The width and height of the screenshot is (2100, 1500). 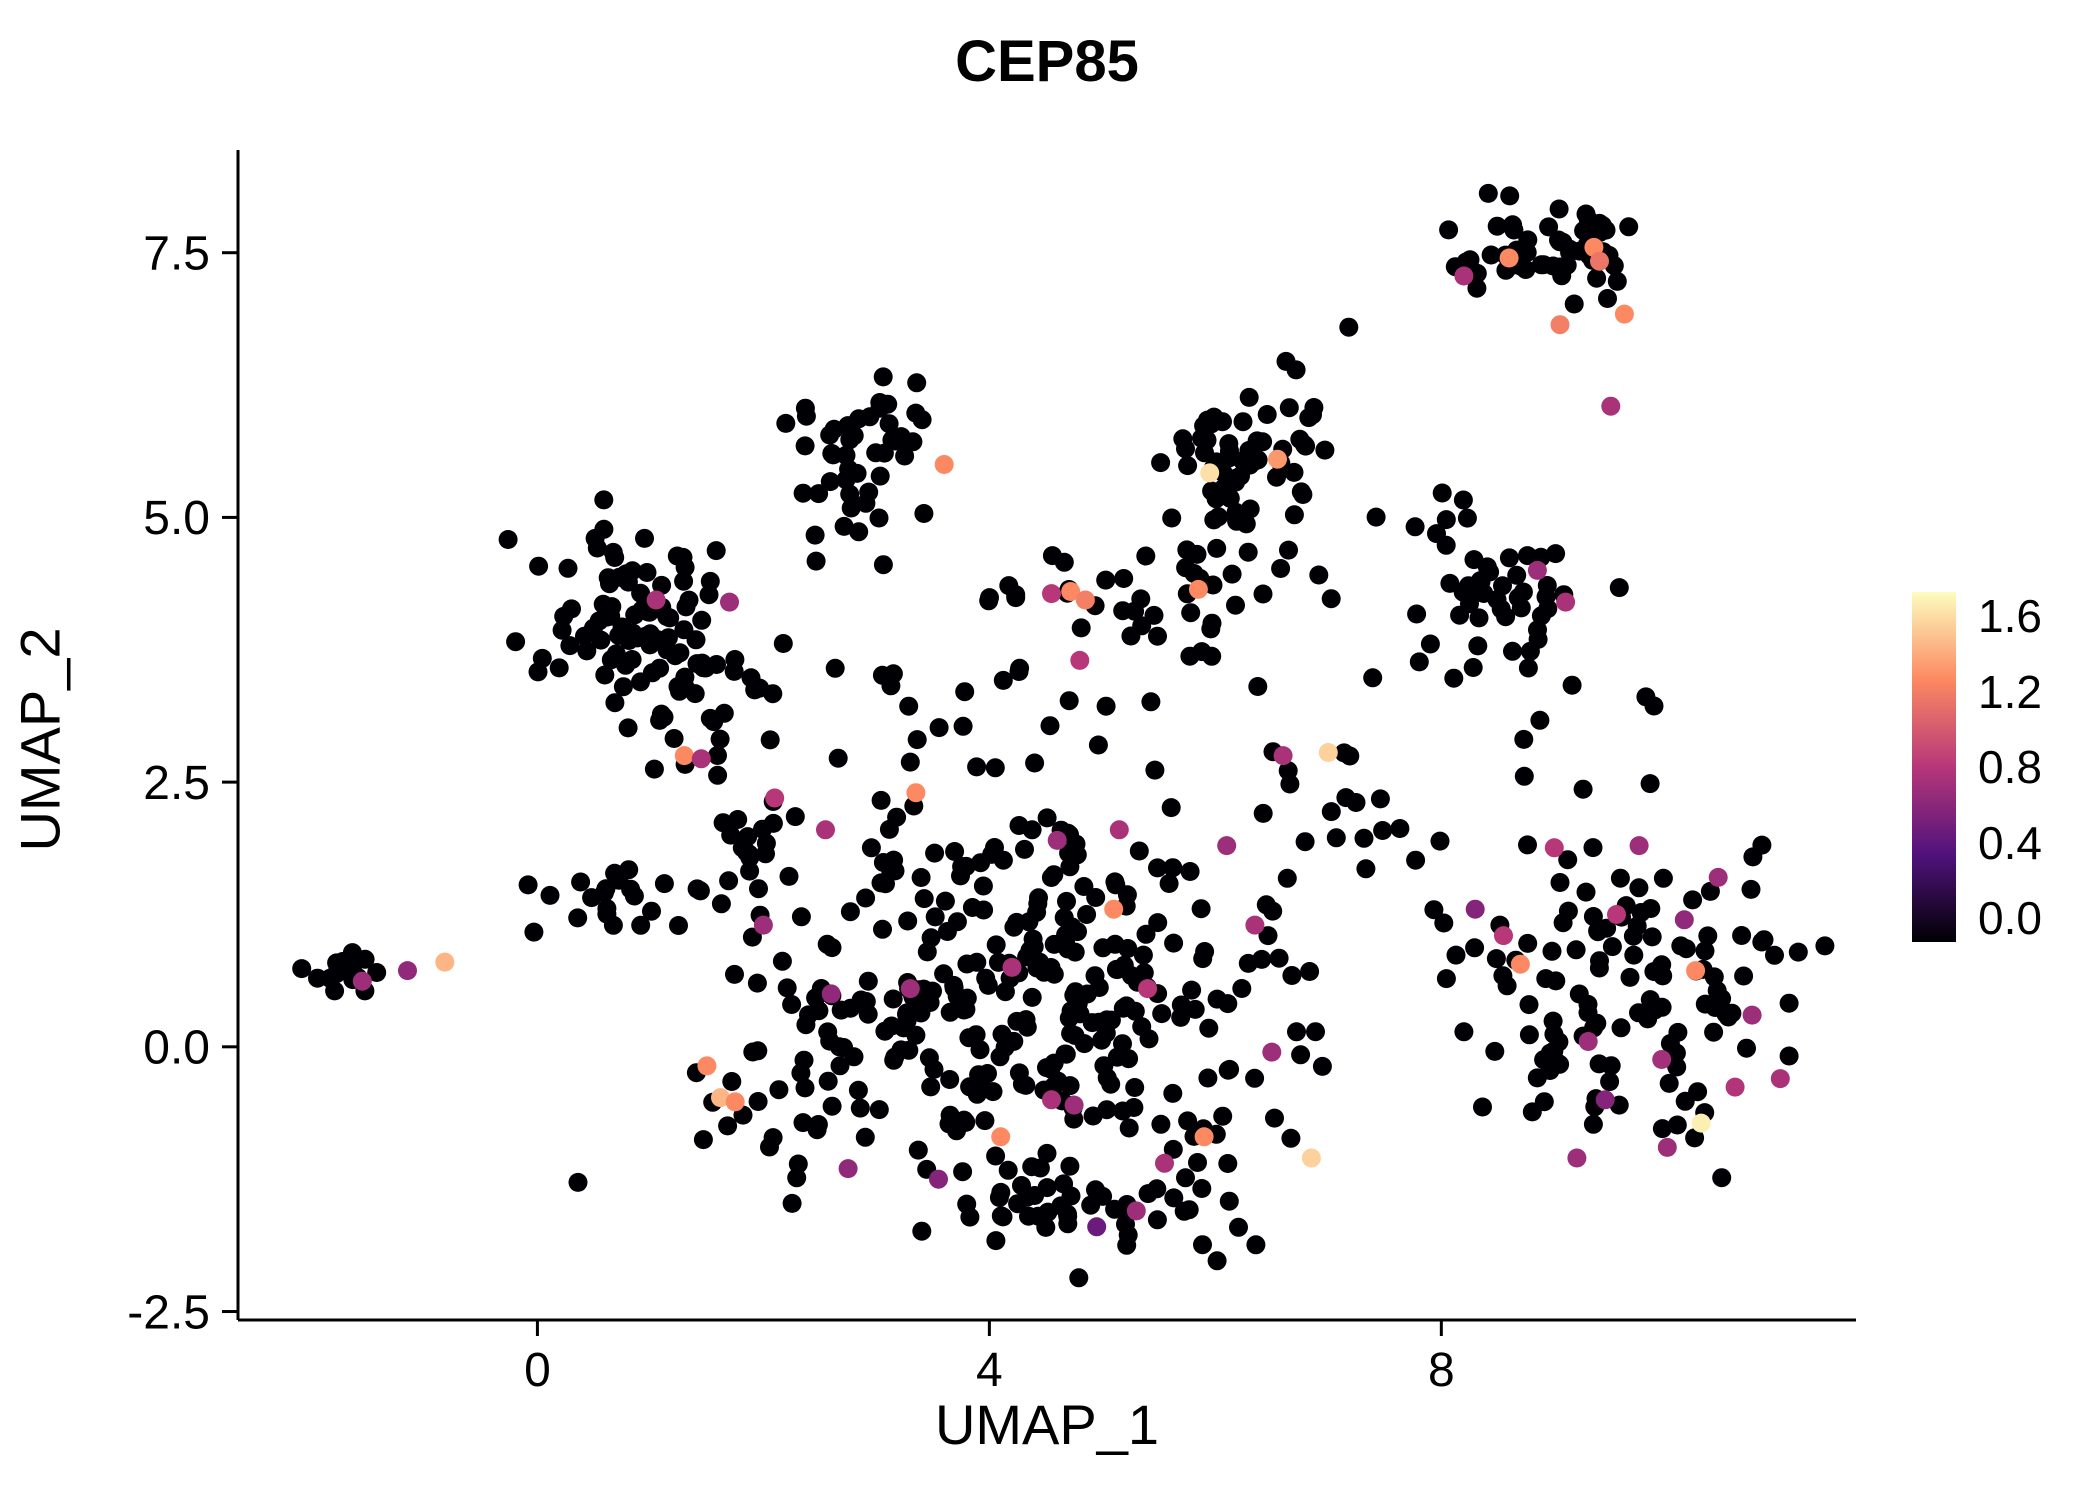 I want to click on colorbar-tick-label: 0.8, so click(x=2010, y=767).